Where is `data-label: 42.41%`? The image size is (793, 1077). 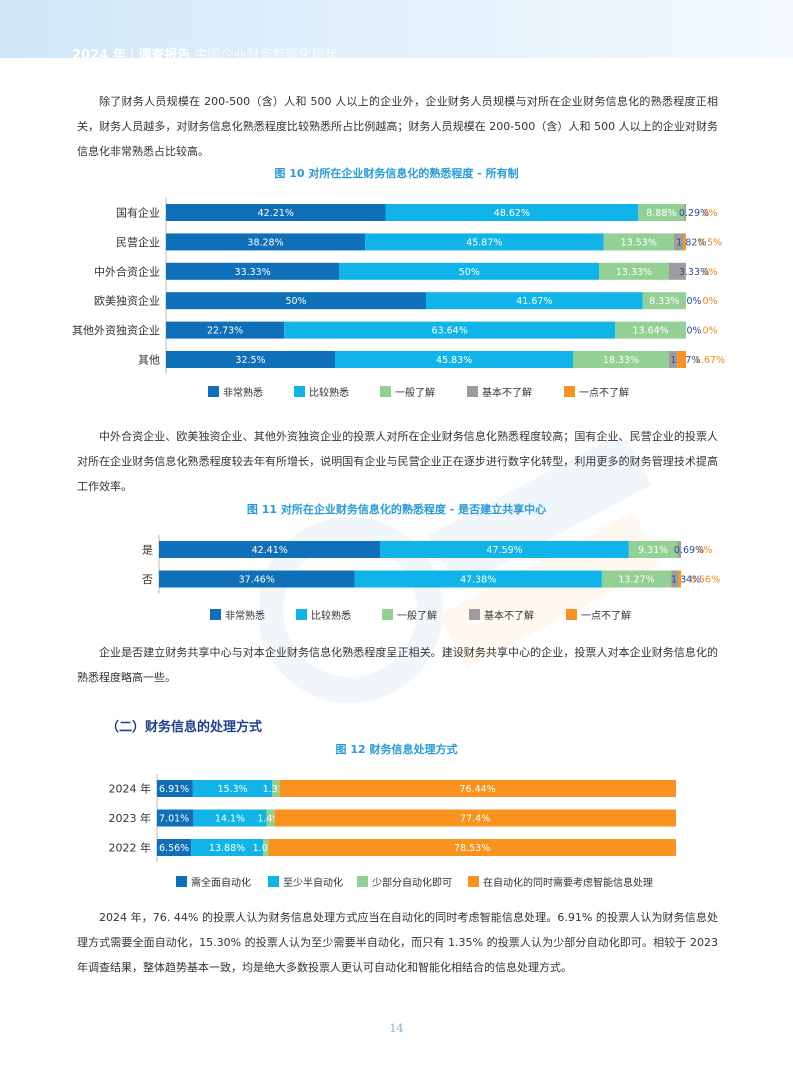
data-label: 42.41% is located at coordinates (270, 550).